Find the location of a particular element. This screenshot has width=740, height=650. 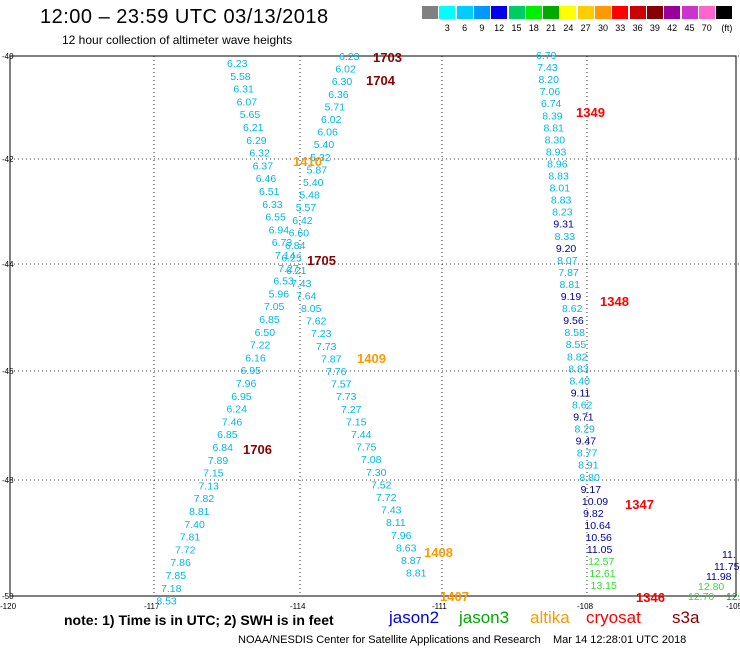

wave-height-value: 6.73 is located at coordinates (282, 243).